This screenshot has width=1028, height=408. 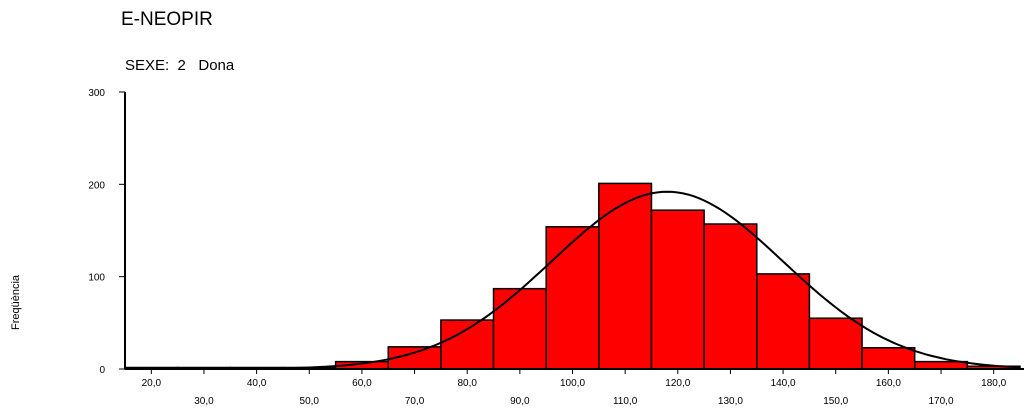 I want to click on x-tick-label: 160,0, so click(x=888, y=383).